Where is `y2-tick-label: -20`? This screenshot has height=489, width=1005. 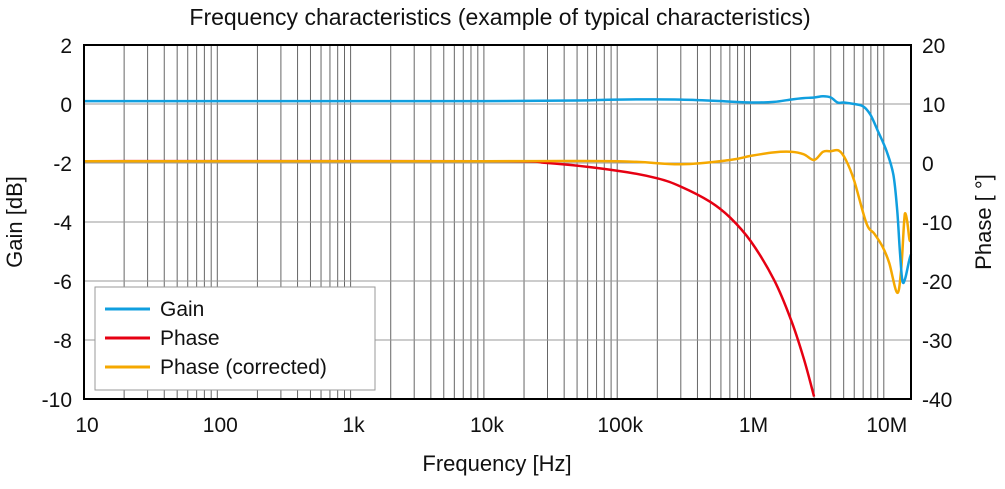 y2-tick-label: -20 is located at coordinates (937, 282).